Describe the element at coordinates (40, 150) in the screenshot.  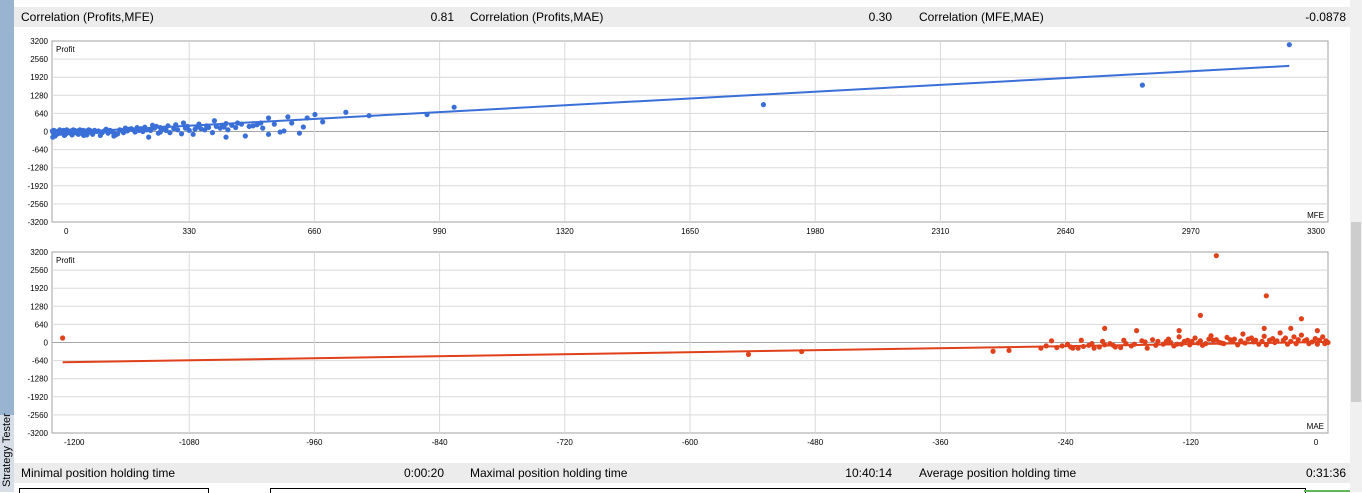
I see `y-tick-label: -640` at that location.